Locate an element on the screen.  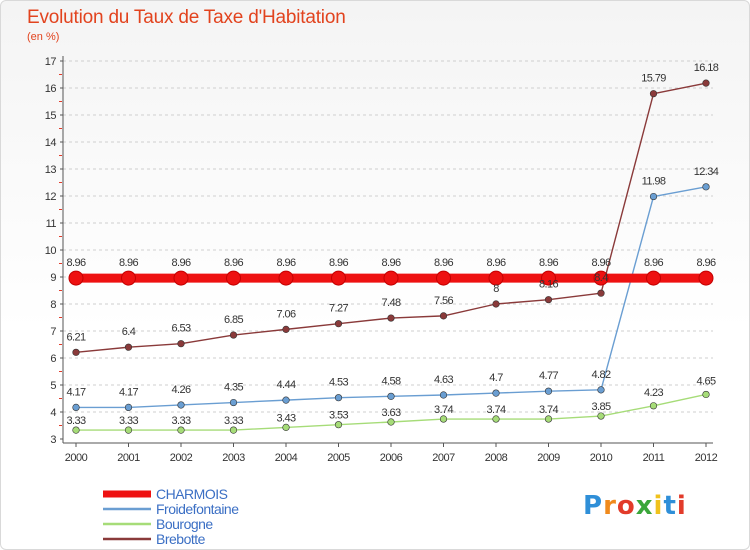
data-label: 3.53 is located at coordinates (338, 416).